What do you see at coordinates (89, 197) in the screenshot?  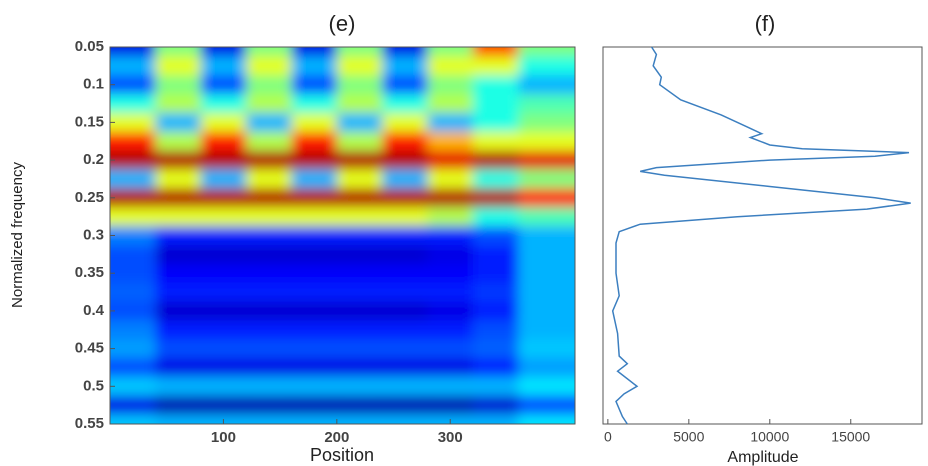 I see `y-tick-label: 0.25` at bounding box center [89, 197].